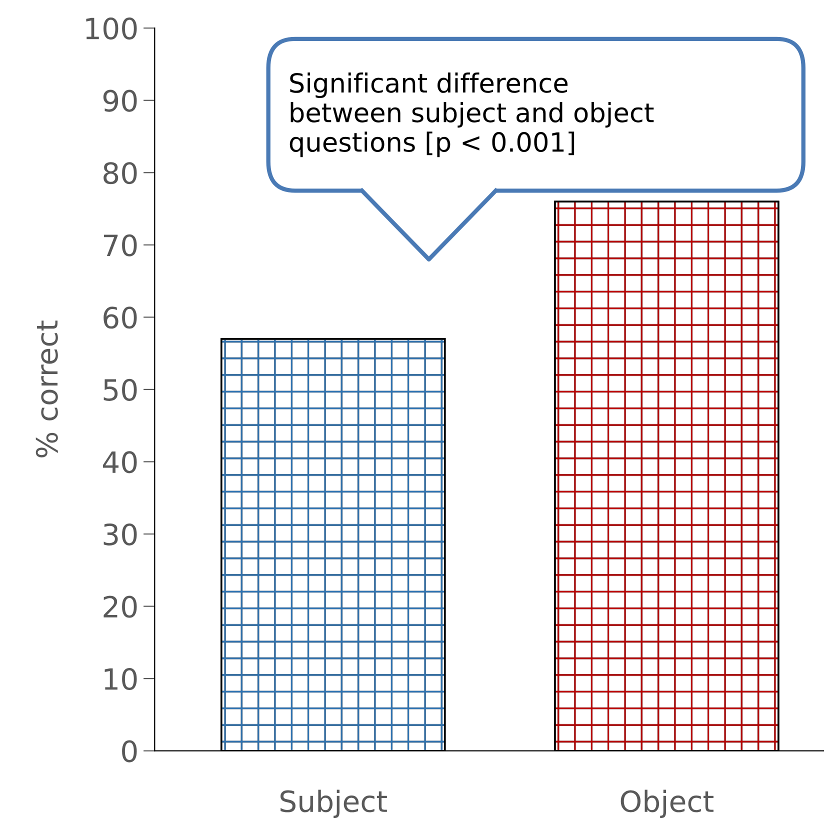 The height and width of the screenshot is (826, 836). Describe the element at coordinates (120, 389) in the screenshot. I see `y-tick-label: 50` at that location.